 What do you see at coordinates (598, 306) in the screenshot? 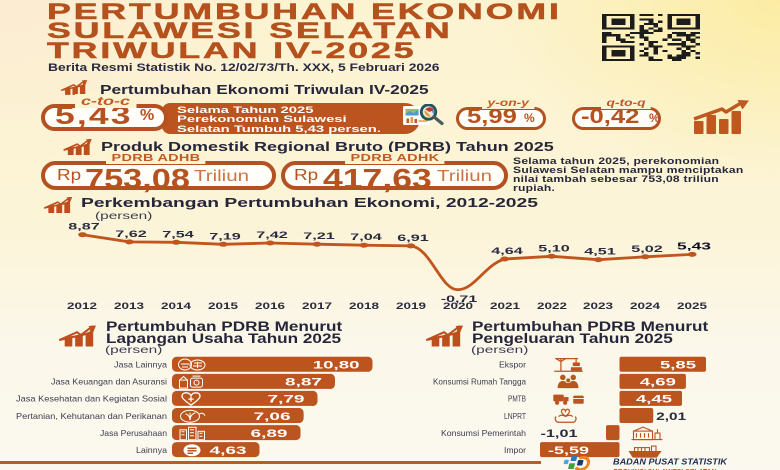
I see `svg-text: 2023` at bounding box center [598, 306].